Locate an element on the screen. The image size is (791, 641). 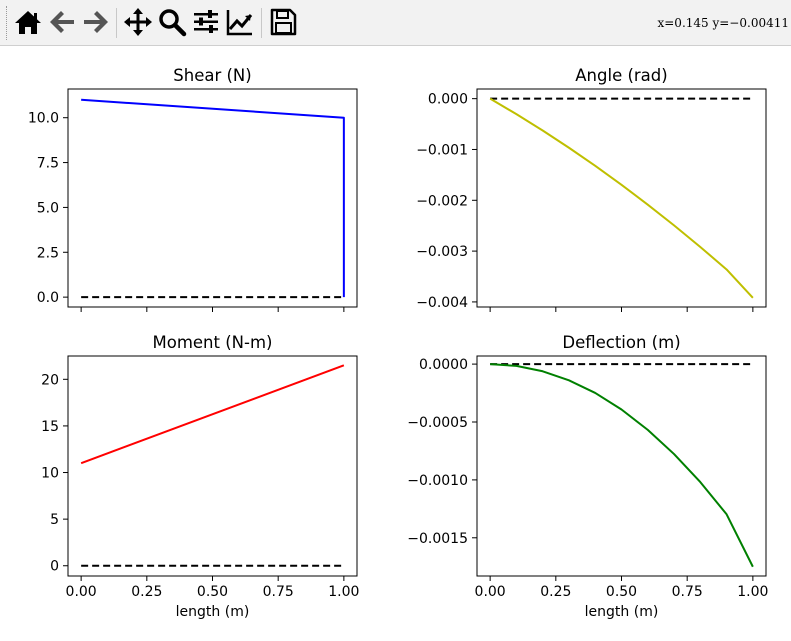
back-button is located at coordinates (62, 22).